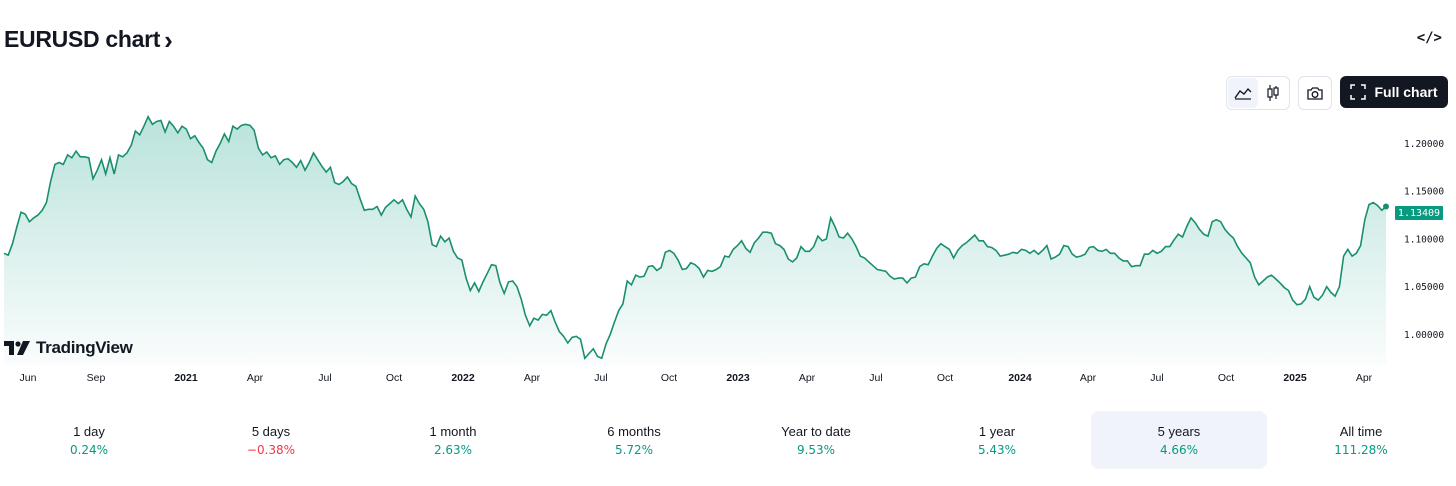  Describe the element at coordinates (1424, 287) in the screenshot. I see `y-tick-label: 1.05000` at that location.